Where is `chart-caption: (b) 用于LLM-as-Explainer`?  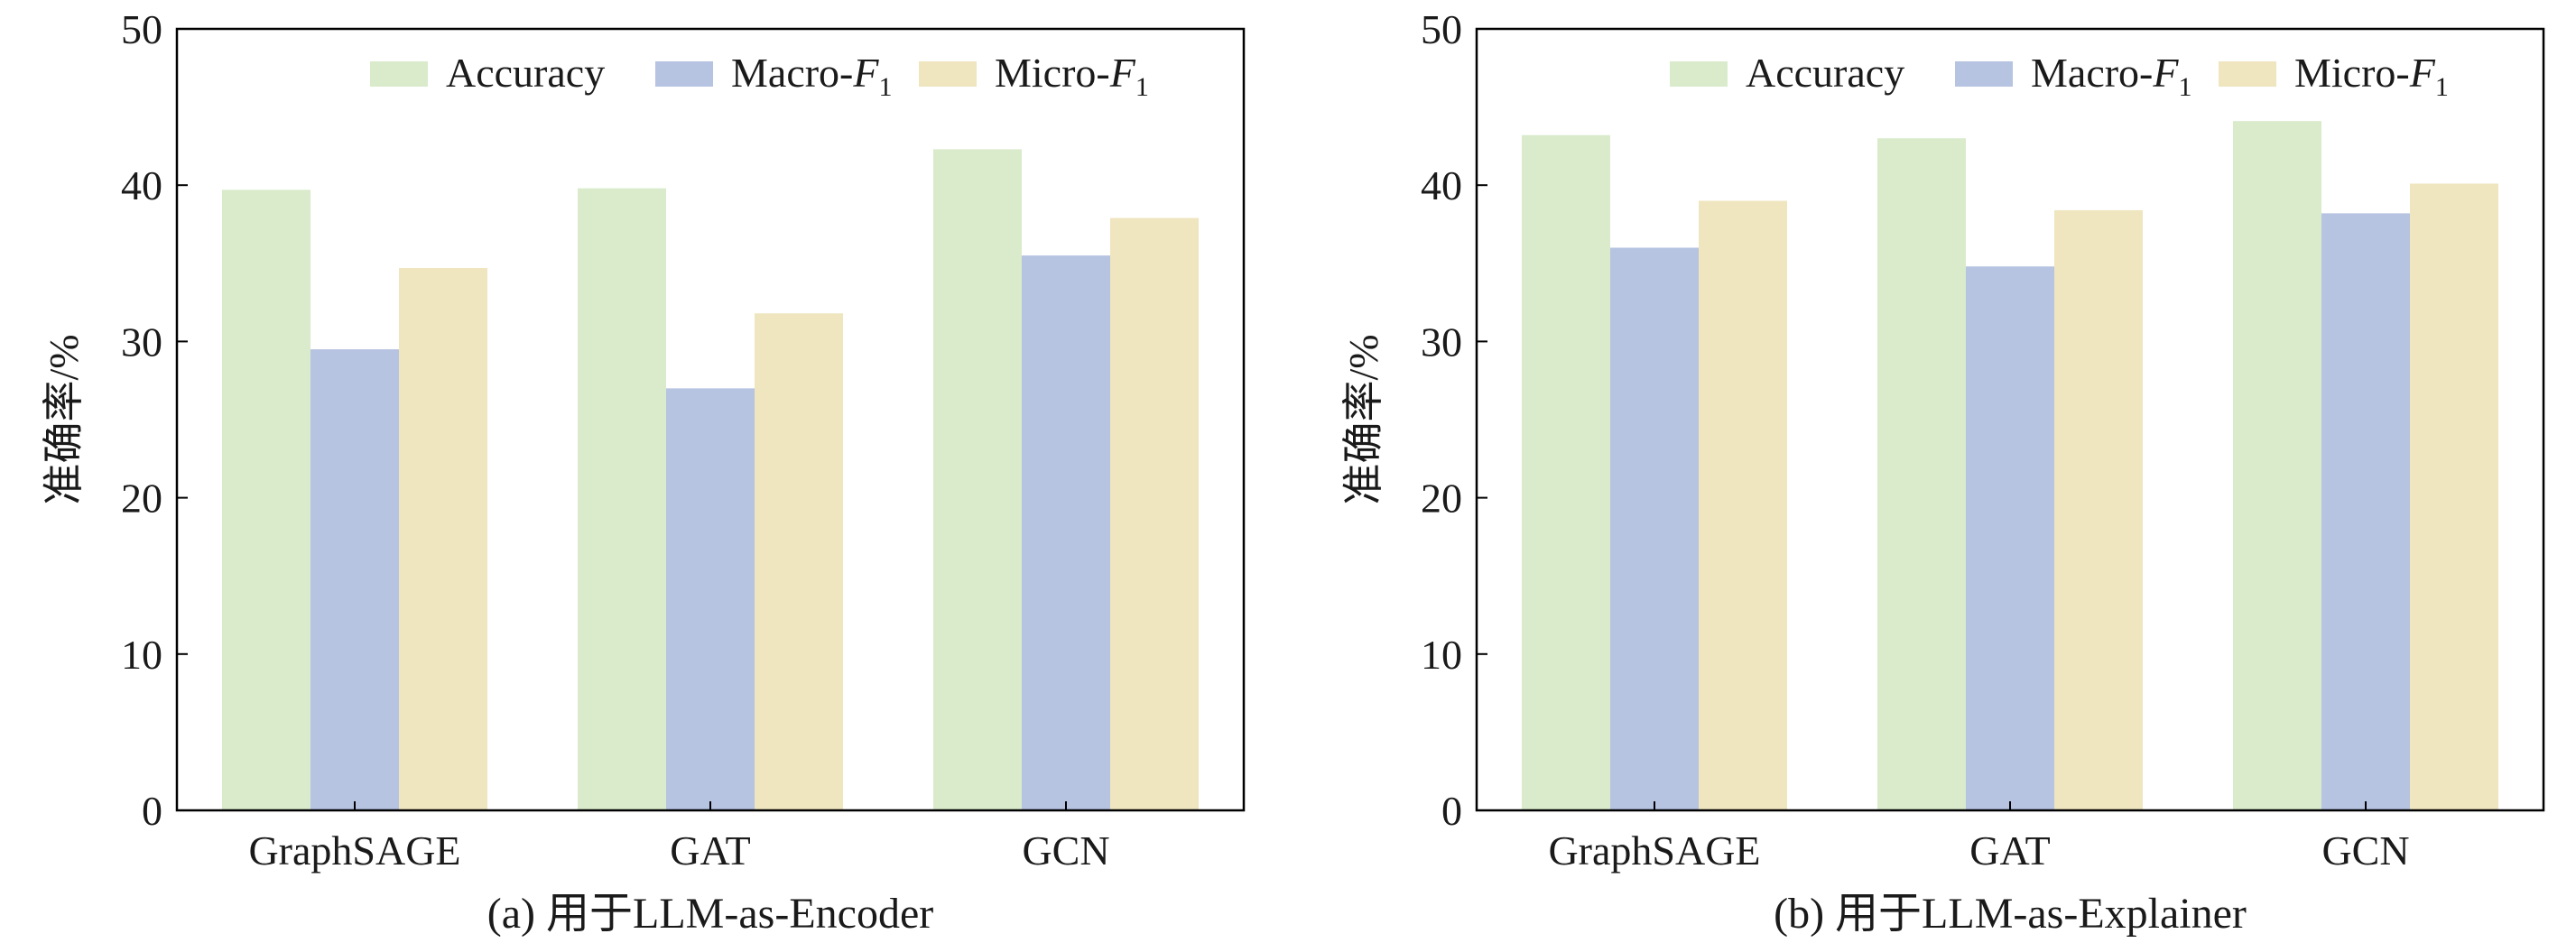 chart-caption: (b) 用于LLM-as-Explainer is located at coordinates (2010, 914).